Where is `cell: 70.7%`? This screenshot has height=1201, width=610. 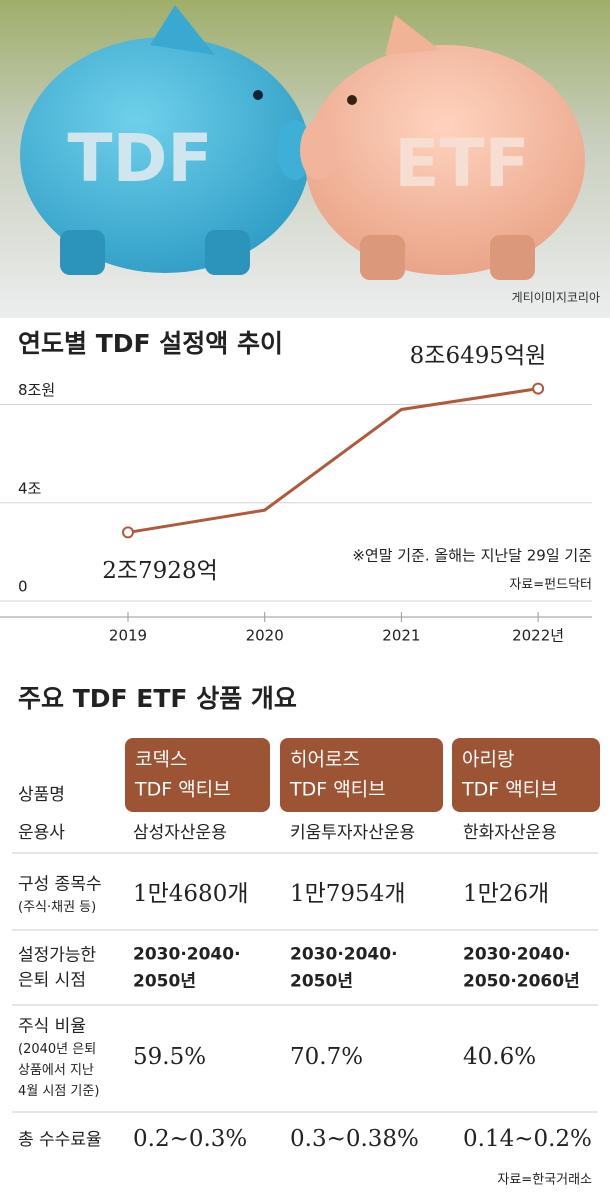
cell: 70.7% is located at coordinates (326, 1057).